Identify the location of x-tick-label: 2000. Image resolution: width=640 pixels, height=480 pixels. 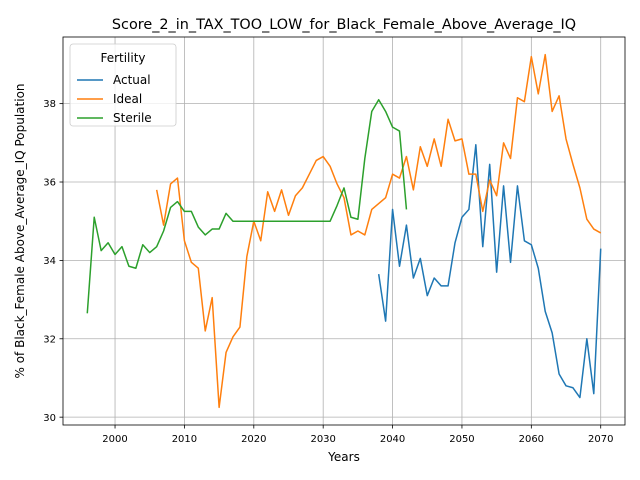
(114, 439).